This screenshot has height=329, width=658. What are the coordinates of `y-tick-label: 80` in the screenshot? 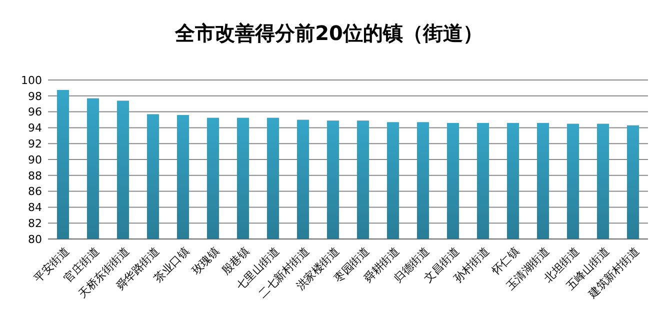 It's located at (35, 239).